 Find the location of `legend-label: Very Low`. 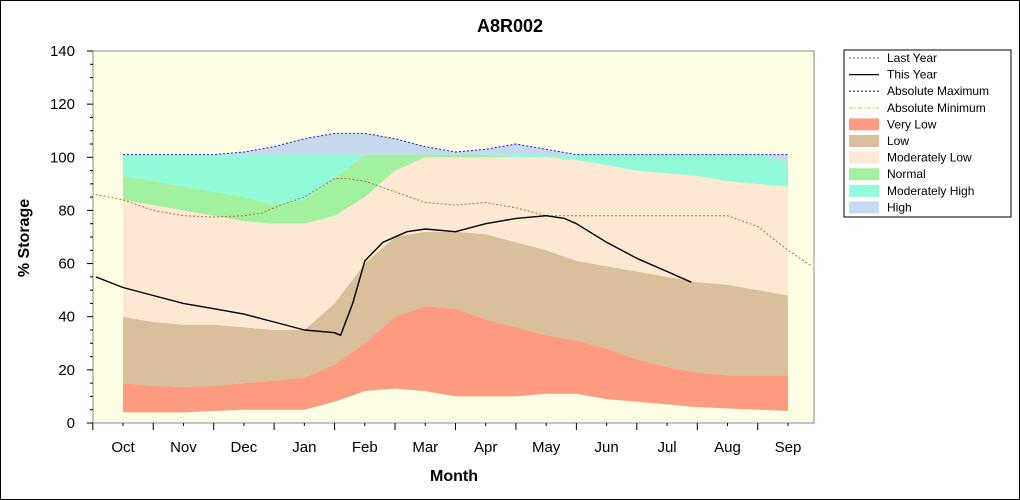

legend-label: Very Low is located at coordinates (912, 124).